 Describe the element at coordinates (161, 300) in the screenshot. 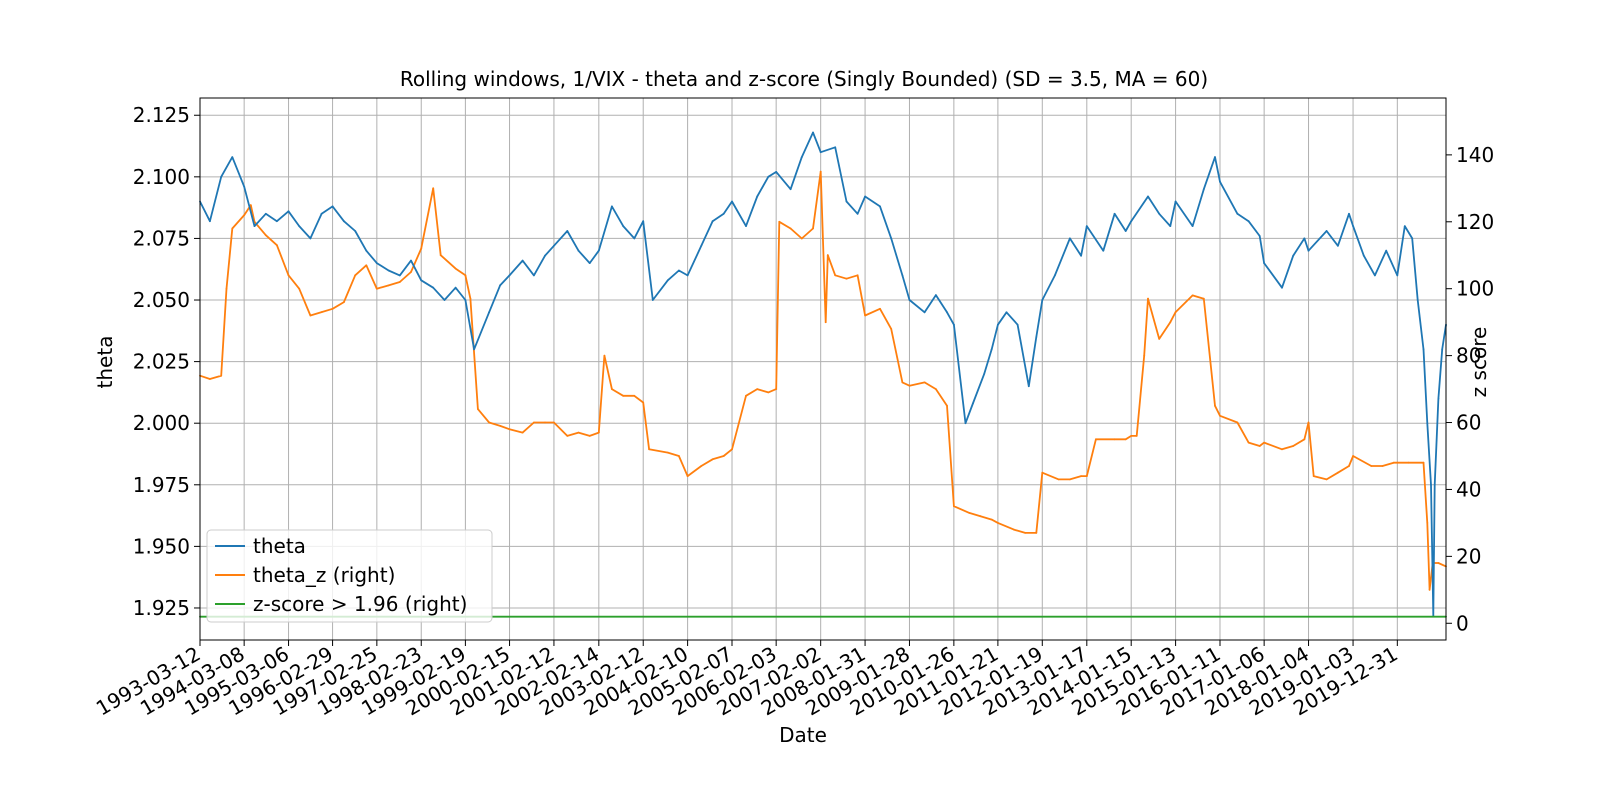

I see `y-left-tick-label: 2.050` at that location.